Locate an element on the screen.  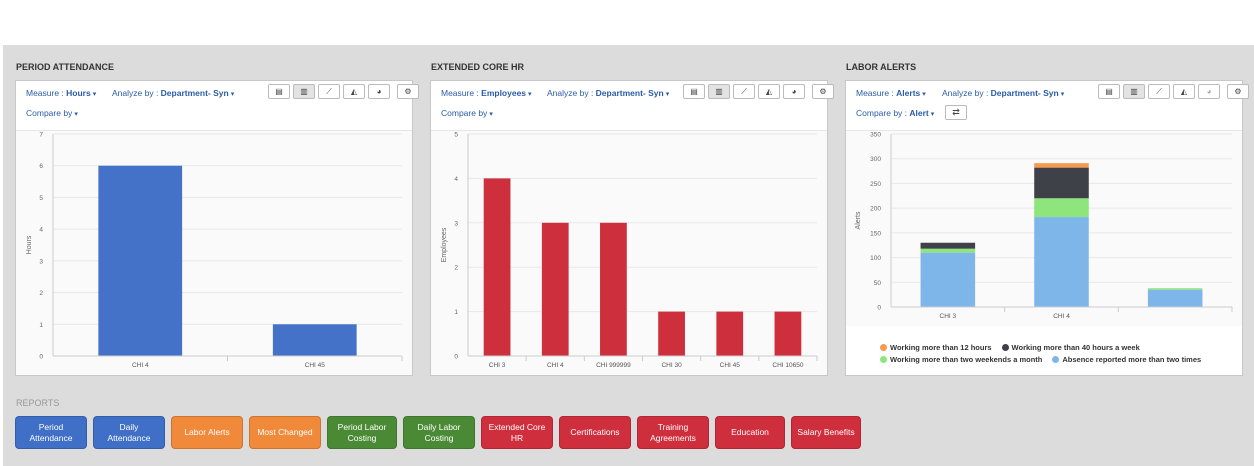
labor-alerts-chart: 0 50 100 150 200 250 300 350 Alerts CHI 3 CHI 4 is located at coordinates (1044, 228).